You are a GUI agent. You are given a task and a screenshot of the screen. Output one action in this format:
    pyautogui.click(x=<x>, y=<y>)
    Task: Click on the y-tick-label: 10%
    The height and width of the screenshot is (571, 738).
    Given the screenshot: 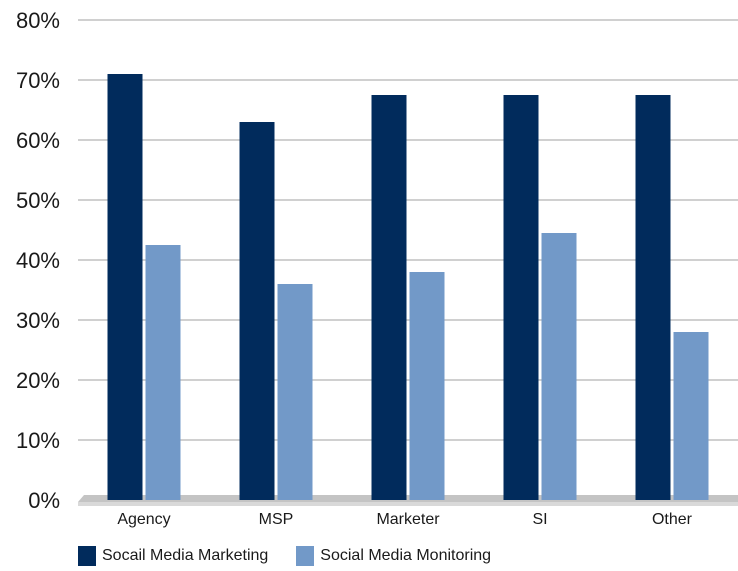 What is the action you would take?
    pyautogui.click(x=38, y=440)
    